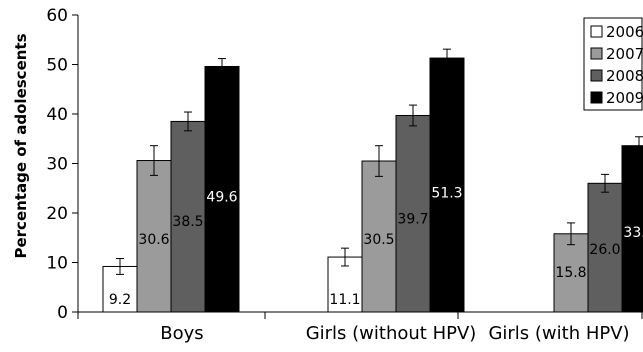 The image size is (643, 352). Describe the element at coordinates (624, 54) in the screenshot. I see `legend-label: 2007` at that location.